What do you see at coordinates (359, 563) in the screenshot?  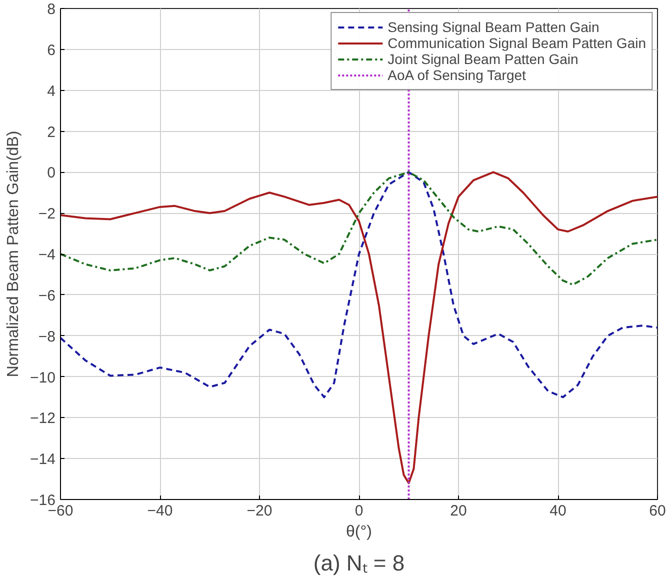 I see `text: (a) Nₜ = 8` at bounding box center [359, 563].